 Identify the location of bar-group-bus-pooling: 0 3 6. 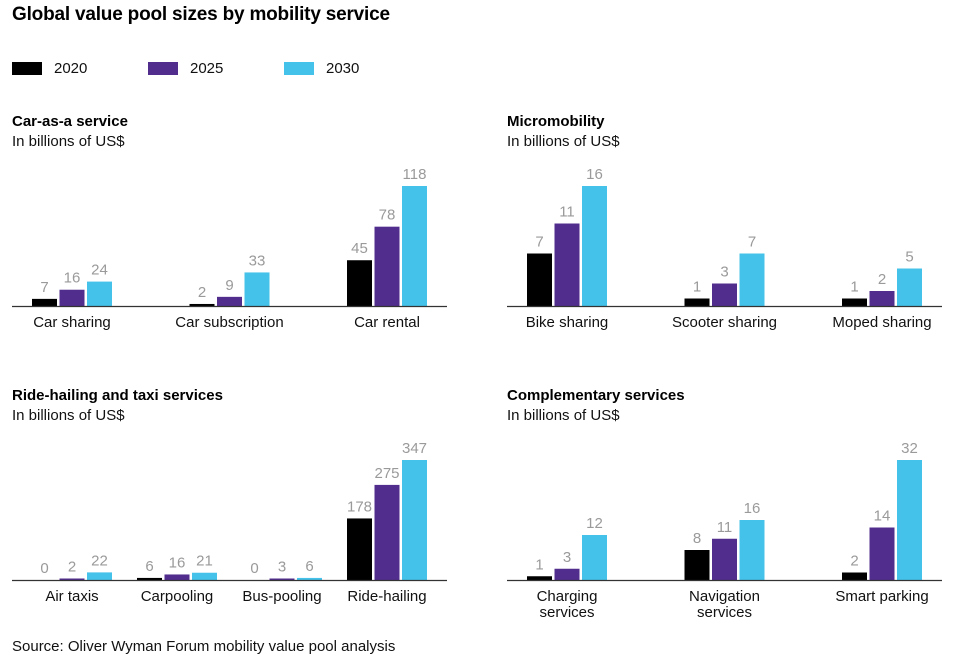
(286, 569).